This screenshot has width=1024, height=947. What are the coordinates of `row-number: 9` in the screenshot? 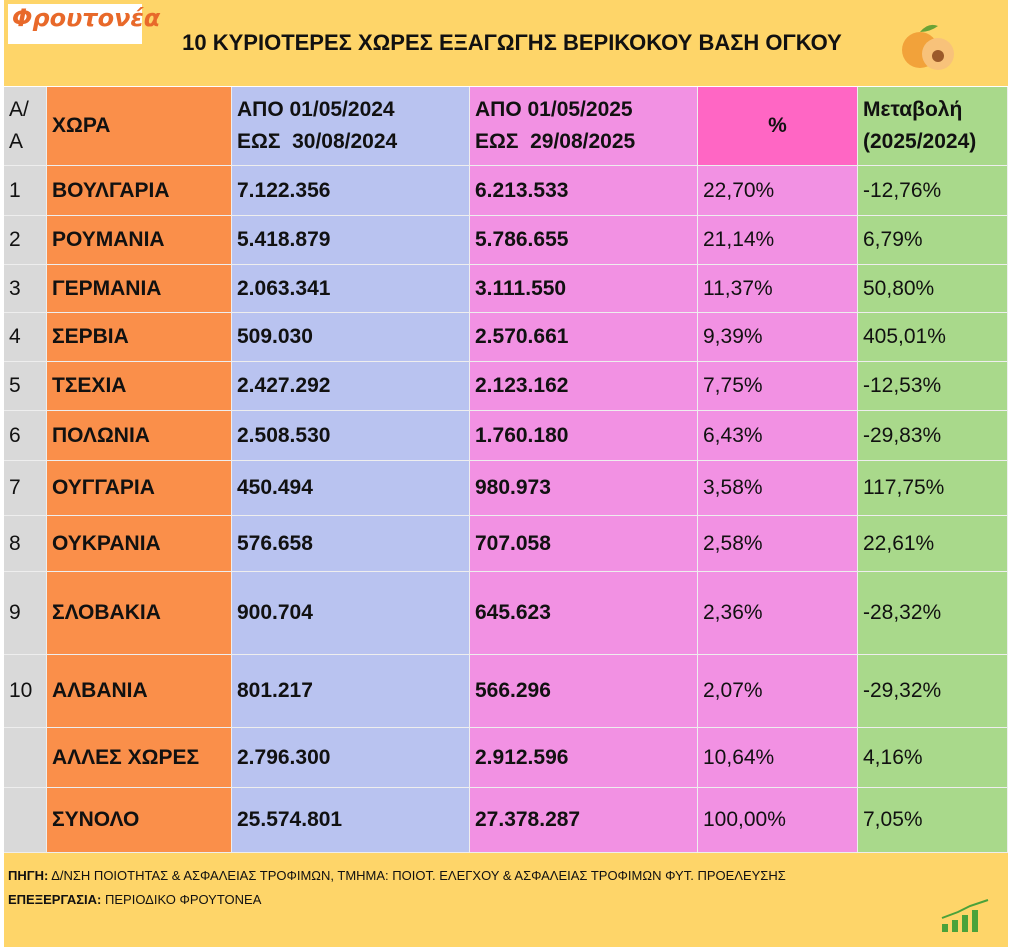 It's located at (25, 613).